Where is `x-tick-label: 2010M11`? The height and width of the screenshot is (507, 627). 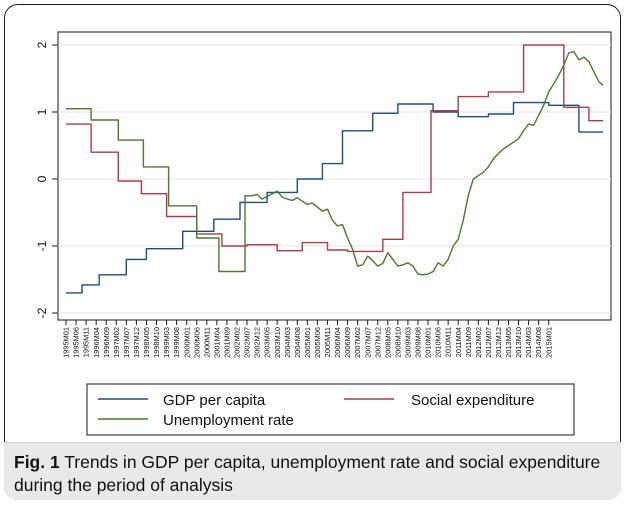
x-tick-label: 2010M11 is located at coordinates (448, 342).